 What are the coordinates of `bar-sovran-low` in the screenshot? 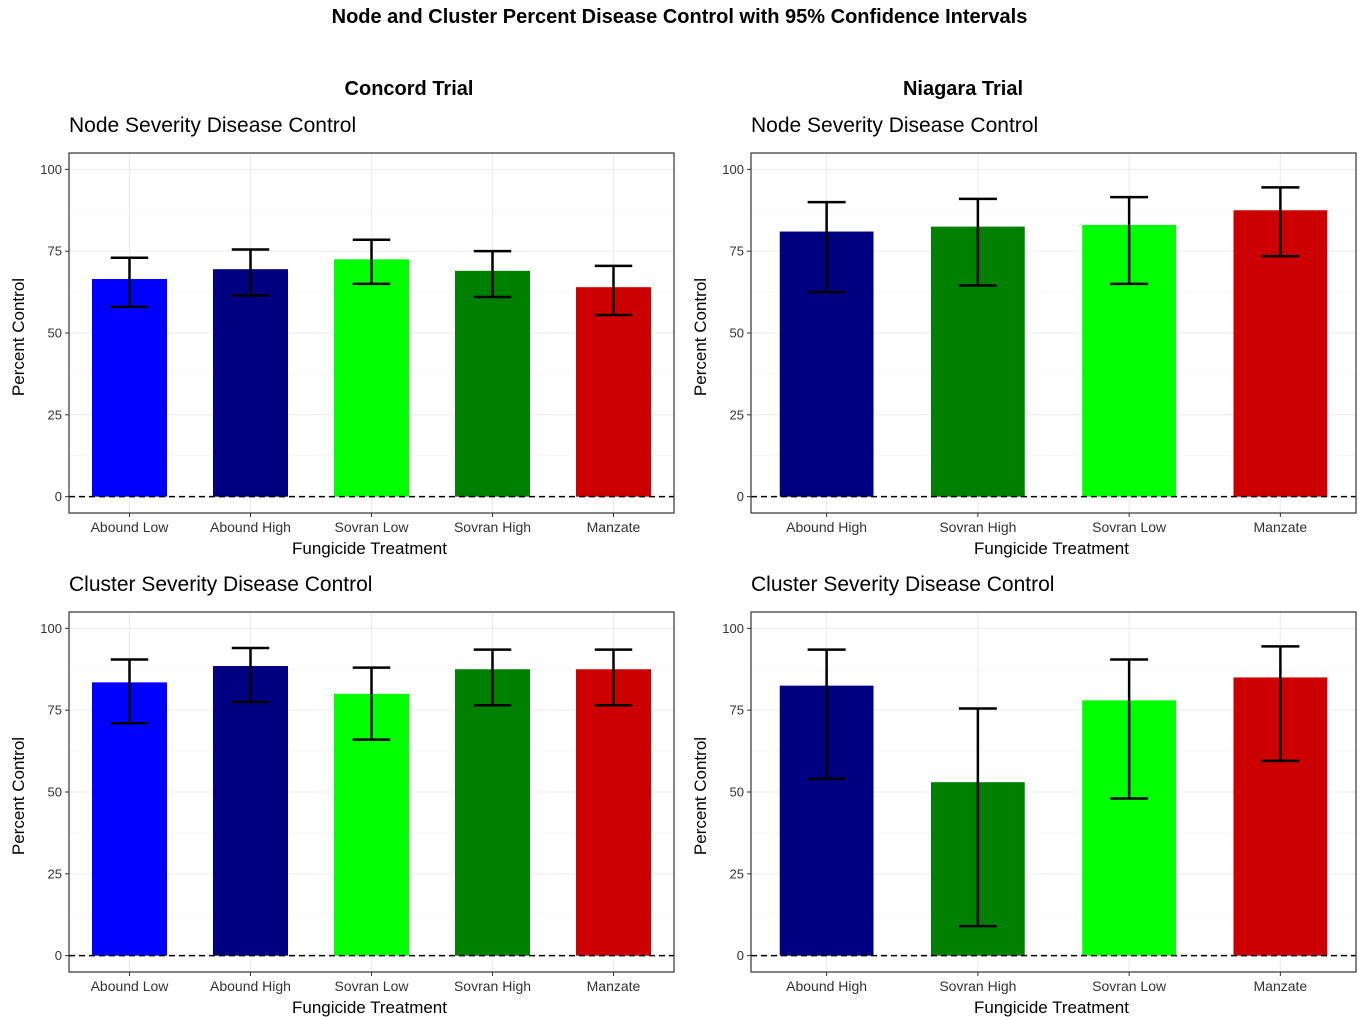 It's located at (371, 378).